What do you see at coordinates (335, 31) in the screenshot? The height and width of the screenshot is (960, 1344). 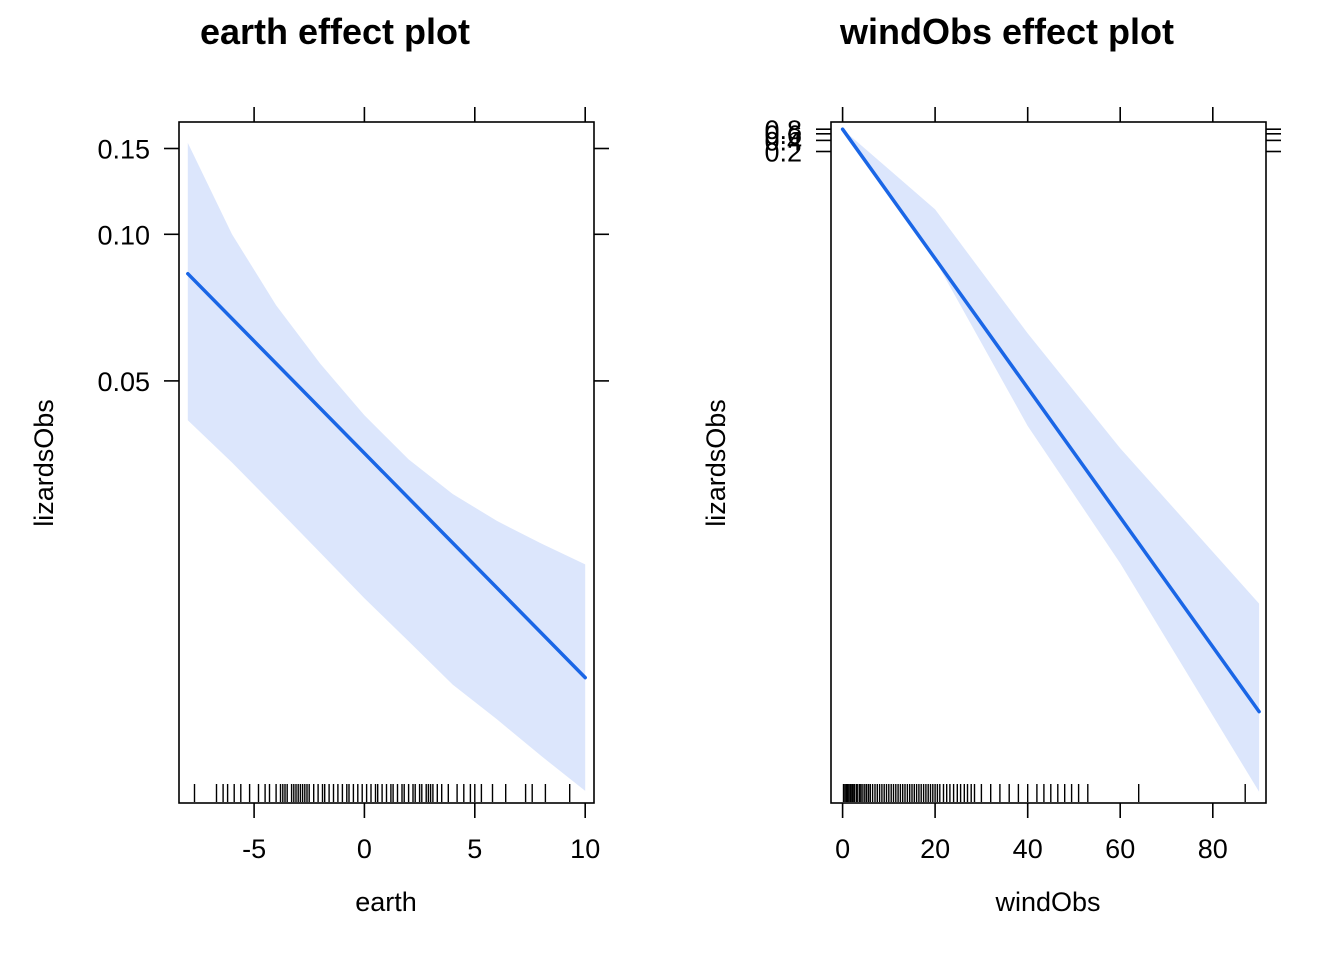 I see `earth-plot-title: earth effect plot` at bounding box center [335, 31].